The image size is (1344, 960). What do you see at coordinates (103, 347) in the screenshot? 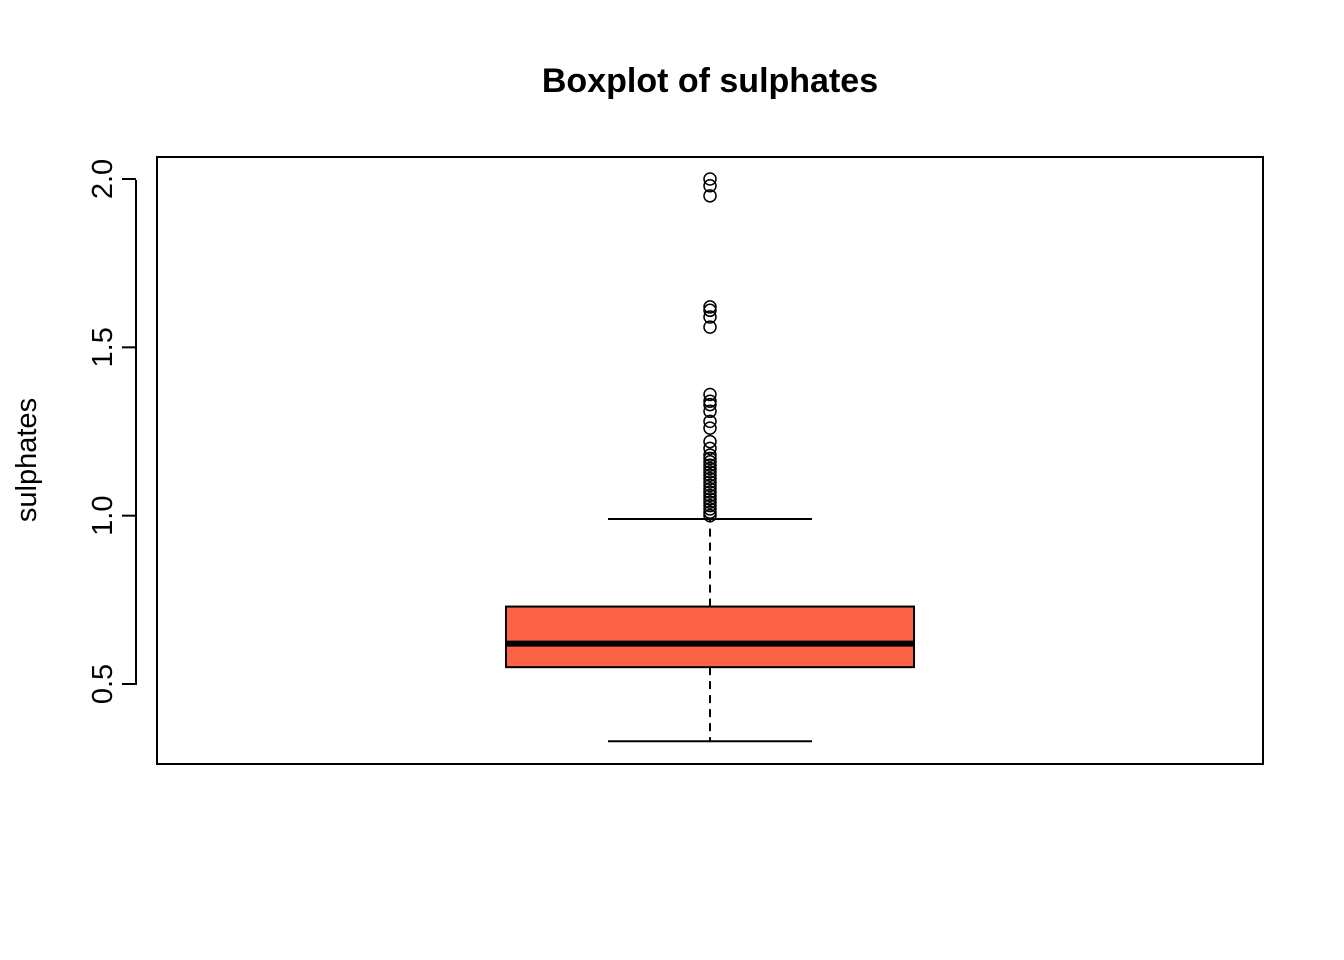
I see `y-tick-label: 1.5` at bounding box center [103, 347].